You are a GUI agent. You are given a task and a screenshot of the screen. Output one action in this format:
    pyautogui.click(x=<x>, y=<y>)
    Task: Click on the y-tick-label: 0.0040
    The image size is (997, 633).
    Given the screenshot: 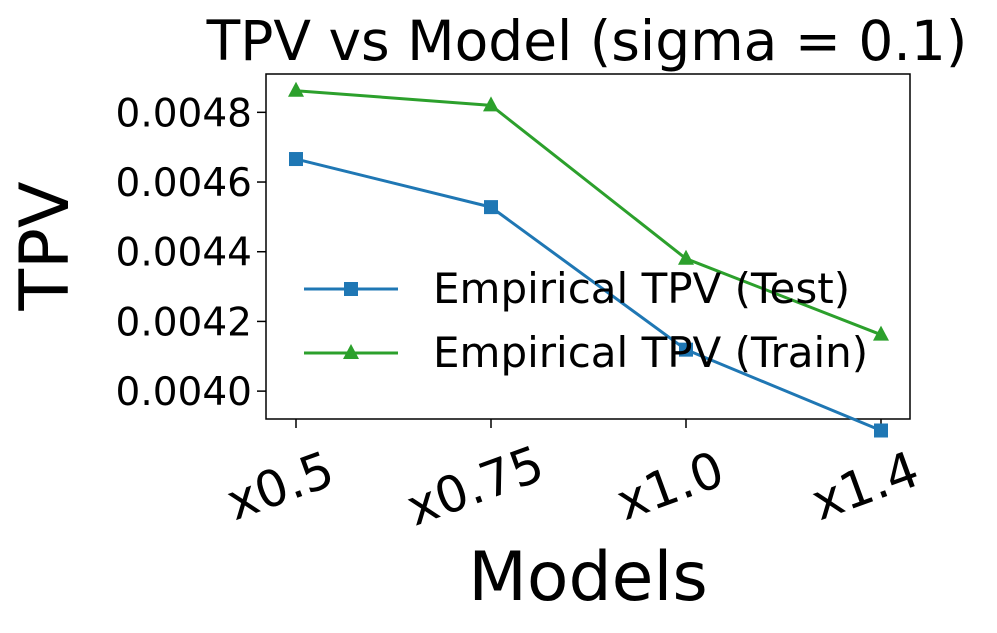 What is the action you would take?
    pyautogui.click(x=184, y=392)
    